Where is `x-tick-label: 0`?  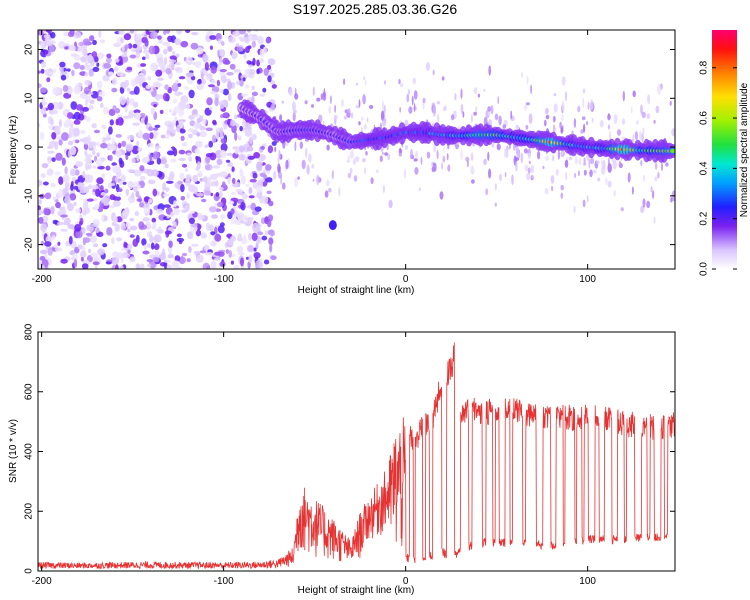
x-tick-label: 0 is located at coordinates (406, 279).